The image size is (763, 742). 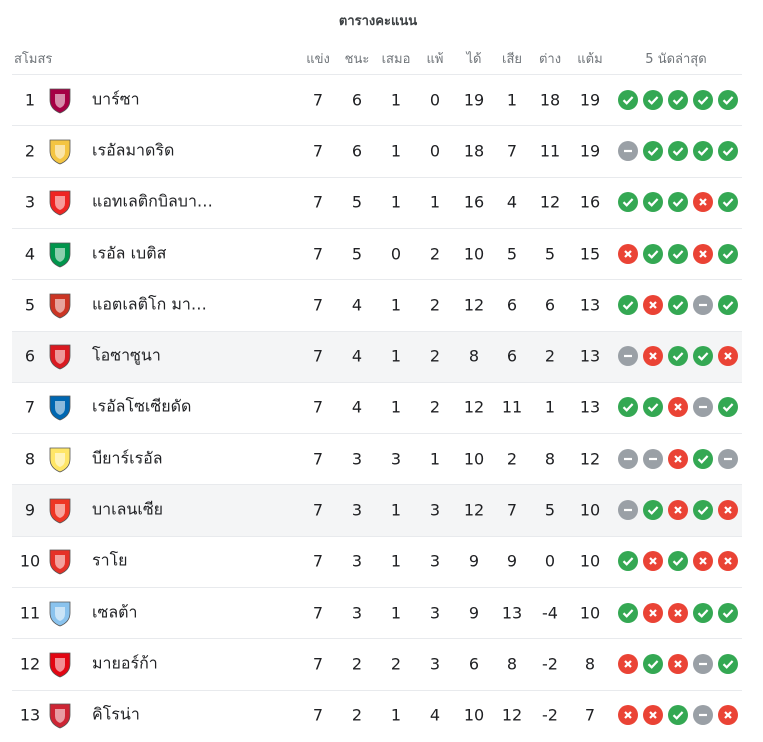 I want to click on team-name: มายอร์ก้า, so click(x=125, y=663).